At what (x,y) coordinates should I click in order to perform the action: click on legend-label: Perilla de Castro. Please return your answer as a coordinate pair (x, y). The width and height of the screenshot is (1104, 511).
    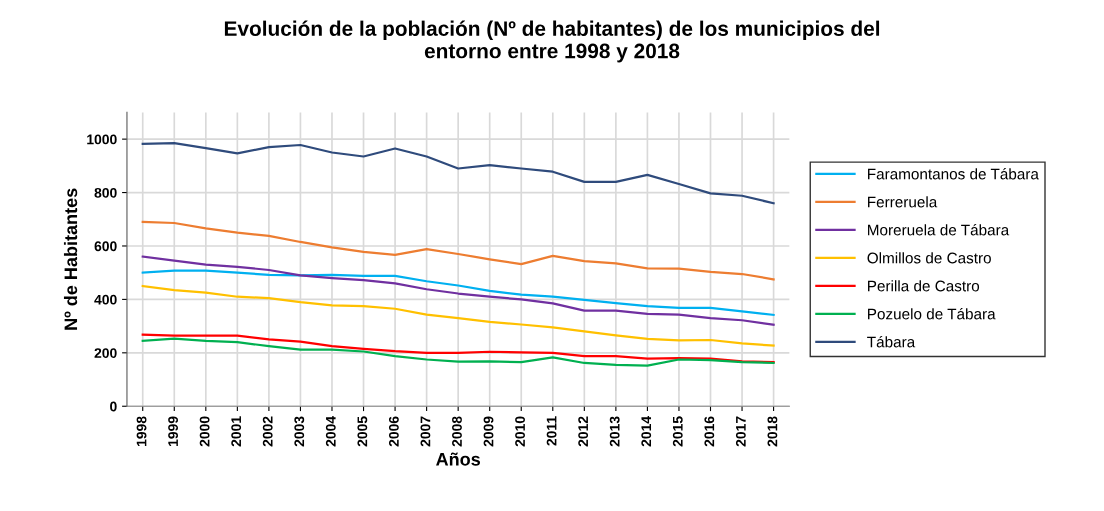
    Looking at the image, I should click on (924, 286).